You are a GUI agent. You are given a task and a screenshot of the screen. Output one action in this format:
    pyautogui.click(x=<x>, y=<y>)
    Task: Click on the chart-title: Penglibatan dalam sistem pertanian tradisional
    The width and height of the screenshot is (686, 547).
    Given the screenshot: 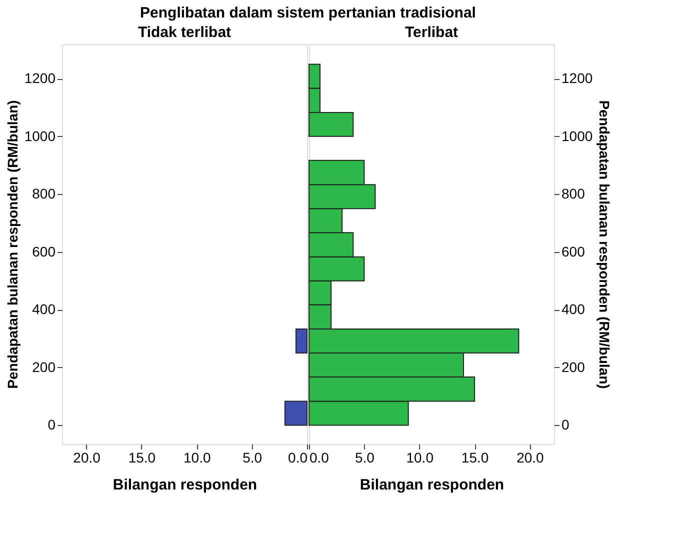 What is the action you would take?
    pyautogui.click(x=308, y=13)
    